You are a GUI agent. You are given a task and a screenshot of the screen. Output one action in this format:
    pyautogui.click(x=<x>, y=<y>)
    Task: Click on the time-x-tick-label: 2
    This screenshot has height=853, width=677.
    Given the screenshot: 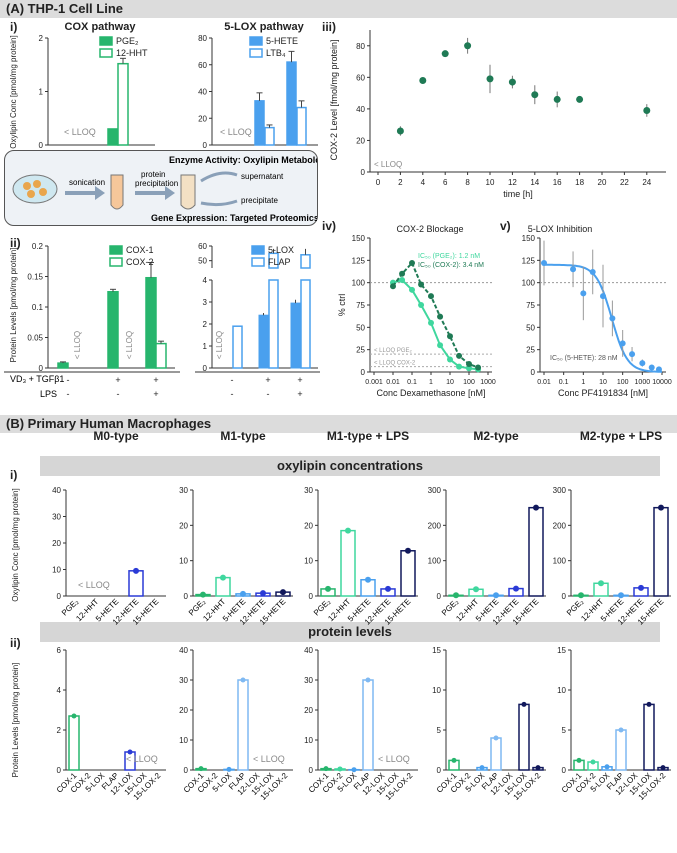 What is the action you would take?
    pyautogui.click(x=400, y=182)
    